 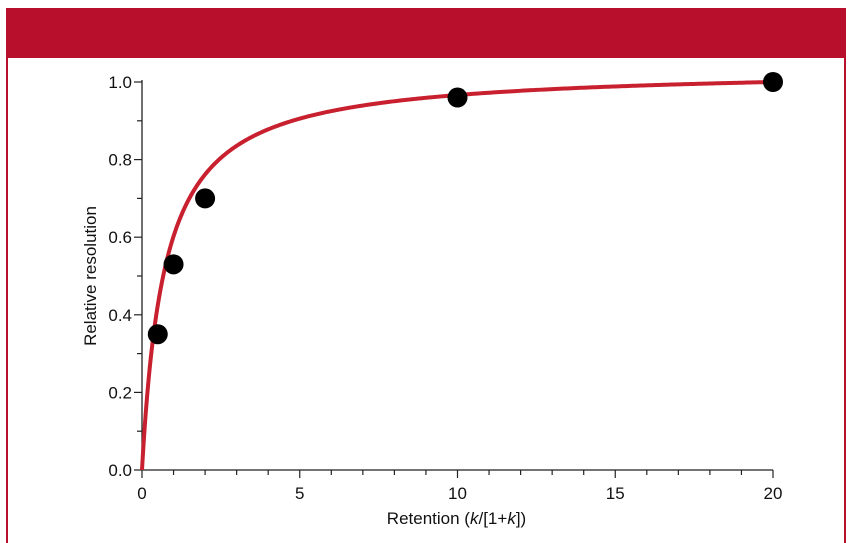 What do you see at coordinates (120, 470) in the screenshot?
I see `y-tick-label: 0.0` at bounding box center [120, 470].